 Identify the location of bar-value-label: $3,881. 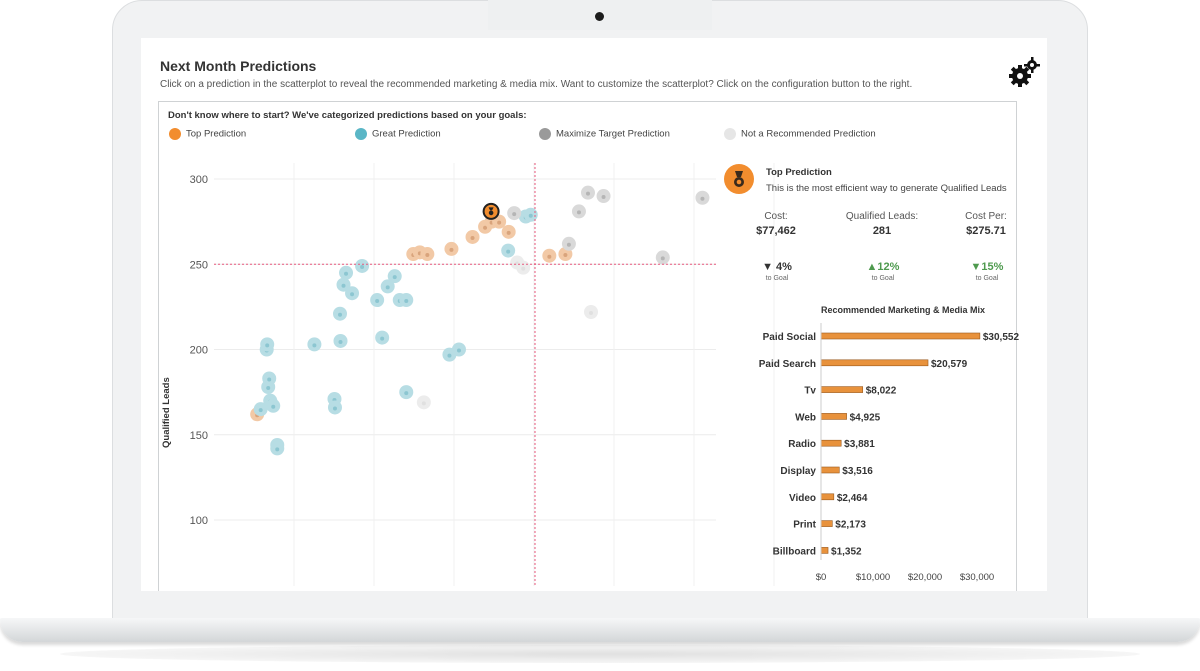
(859, 444).